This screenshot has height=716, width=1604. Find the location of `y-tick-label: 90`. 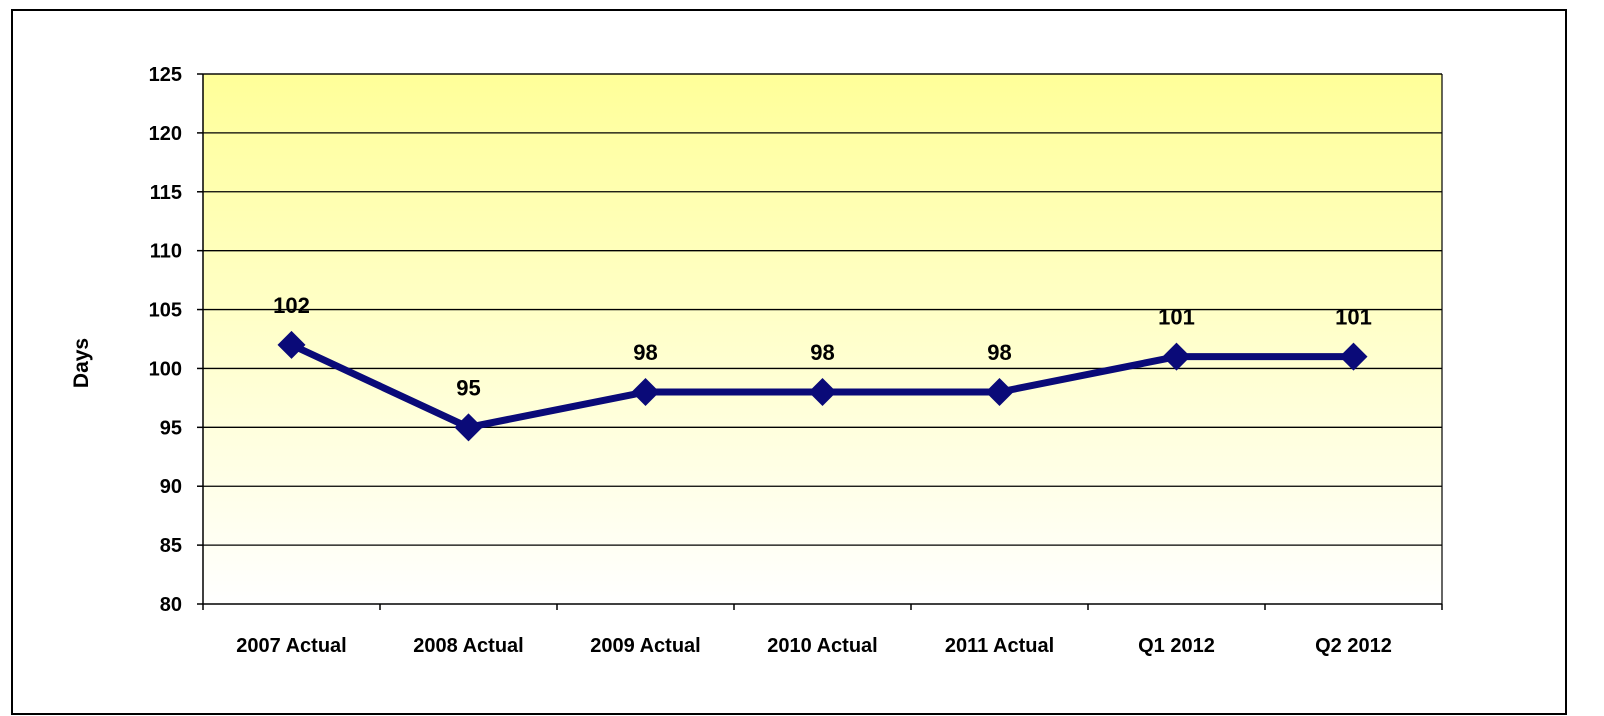

y-tick-label: 90 is located at coordinates (171, 487).